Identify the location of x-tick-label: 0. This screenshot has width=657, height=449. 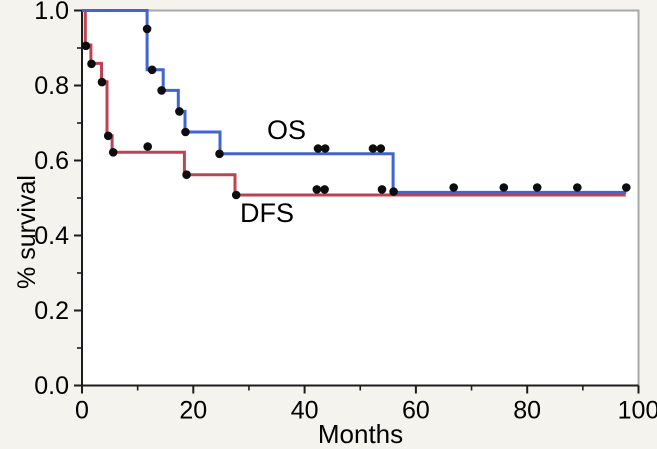
(82, 411).